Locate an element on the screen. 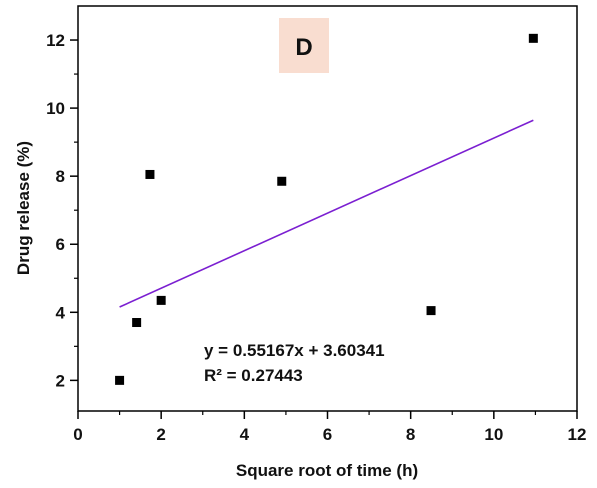 The height and width of the screenshot is (488, 597). fit-r-squared: R² = 0.27443 is located at coordinates (253, 375).